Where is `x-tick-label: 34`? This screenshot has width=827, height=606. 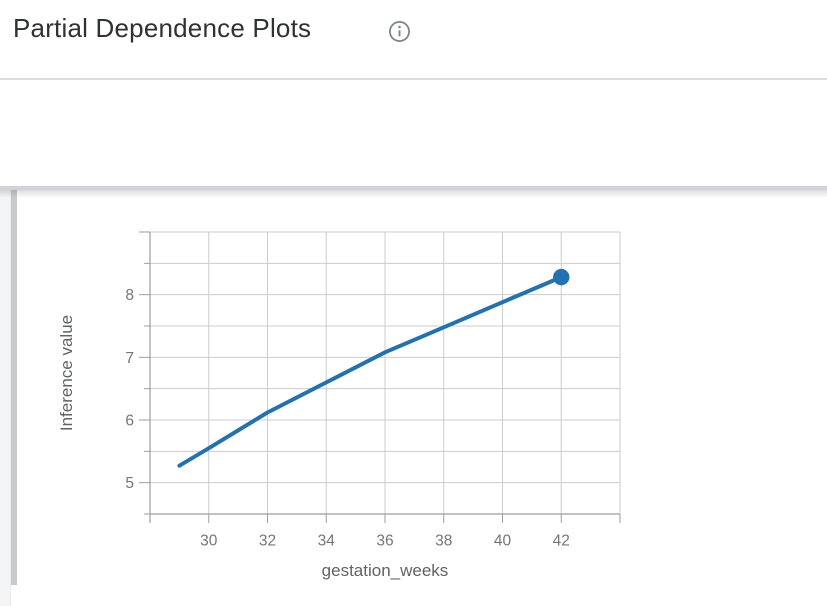
x-tick-label: 34 is located at coordinates (327, 541).